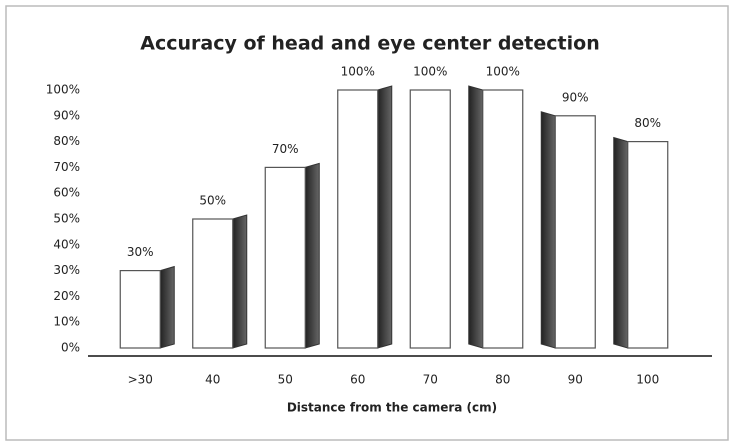  Describe the element at coordinates (285, 149) in the screenshot. I see `value-label: 70%` at that location.